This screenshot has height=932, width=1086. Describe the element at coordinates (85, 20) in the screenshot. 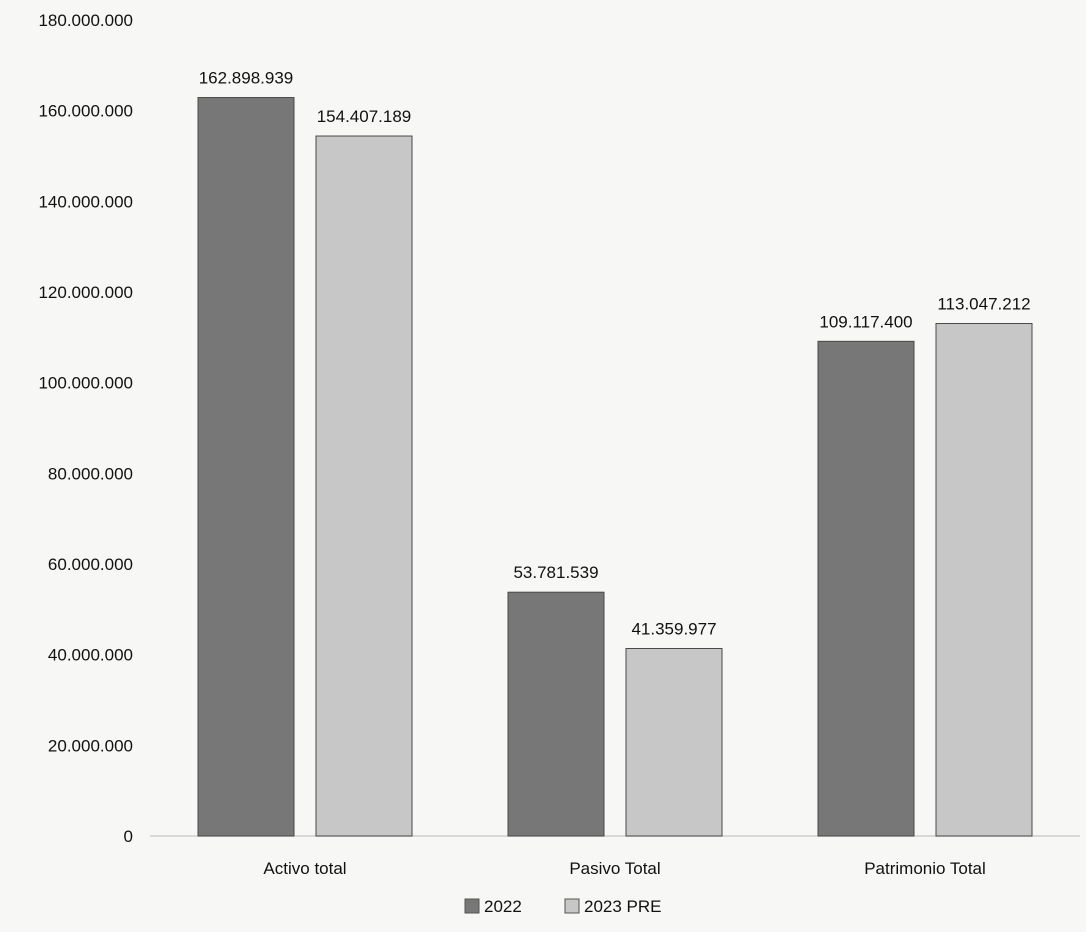

I see `y-tick-label: 180.000.000` at that location.